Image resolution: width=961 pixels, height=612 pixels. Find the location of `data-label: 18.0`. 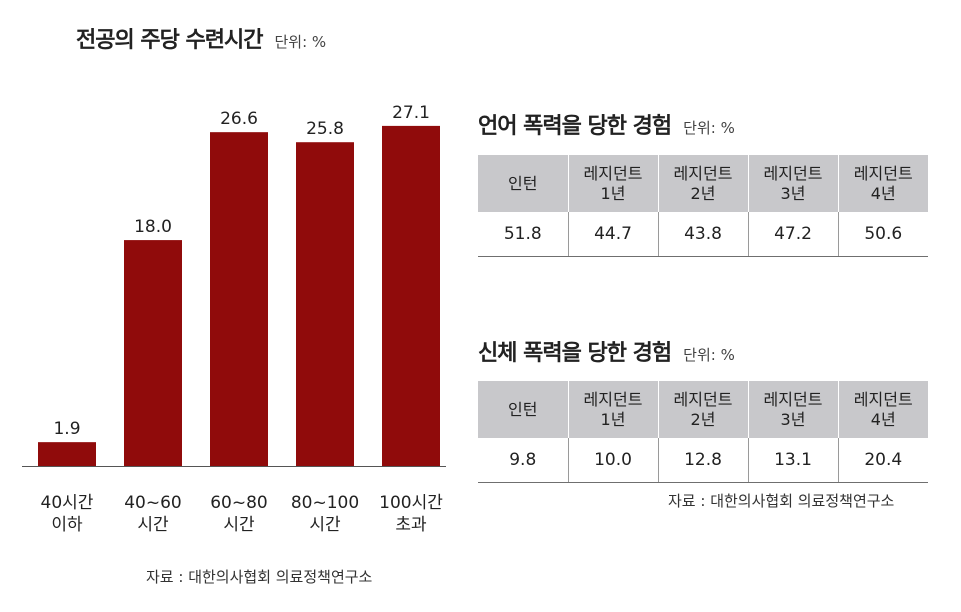

data-label: 18.0 is located at coordinates (153, 227).